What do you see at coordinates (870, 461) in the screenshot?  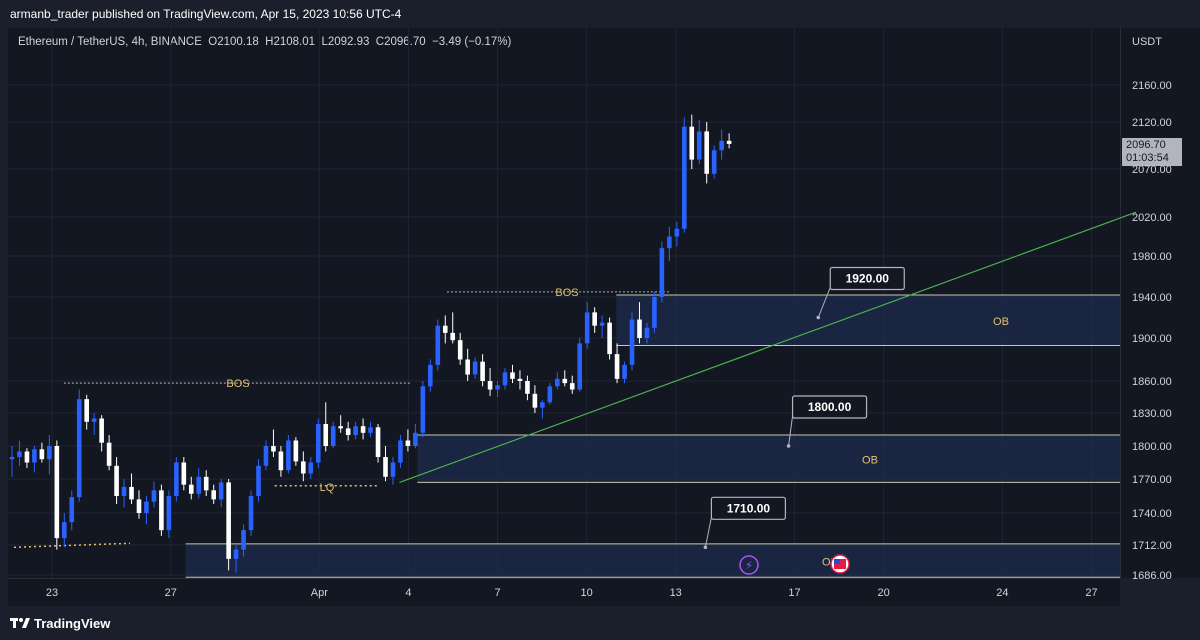 I see `ob-label: OB` at bounding box center [870, 461].